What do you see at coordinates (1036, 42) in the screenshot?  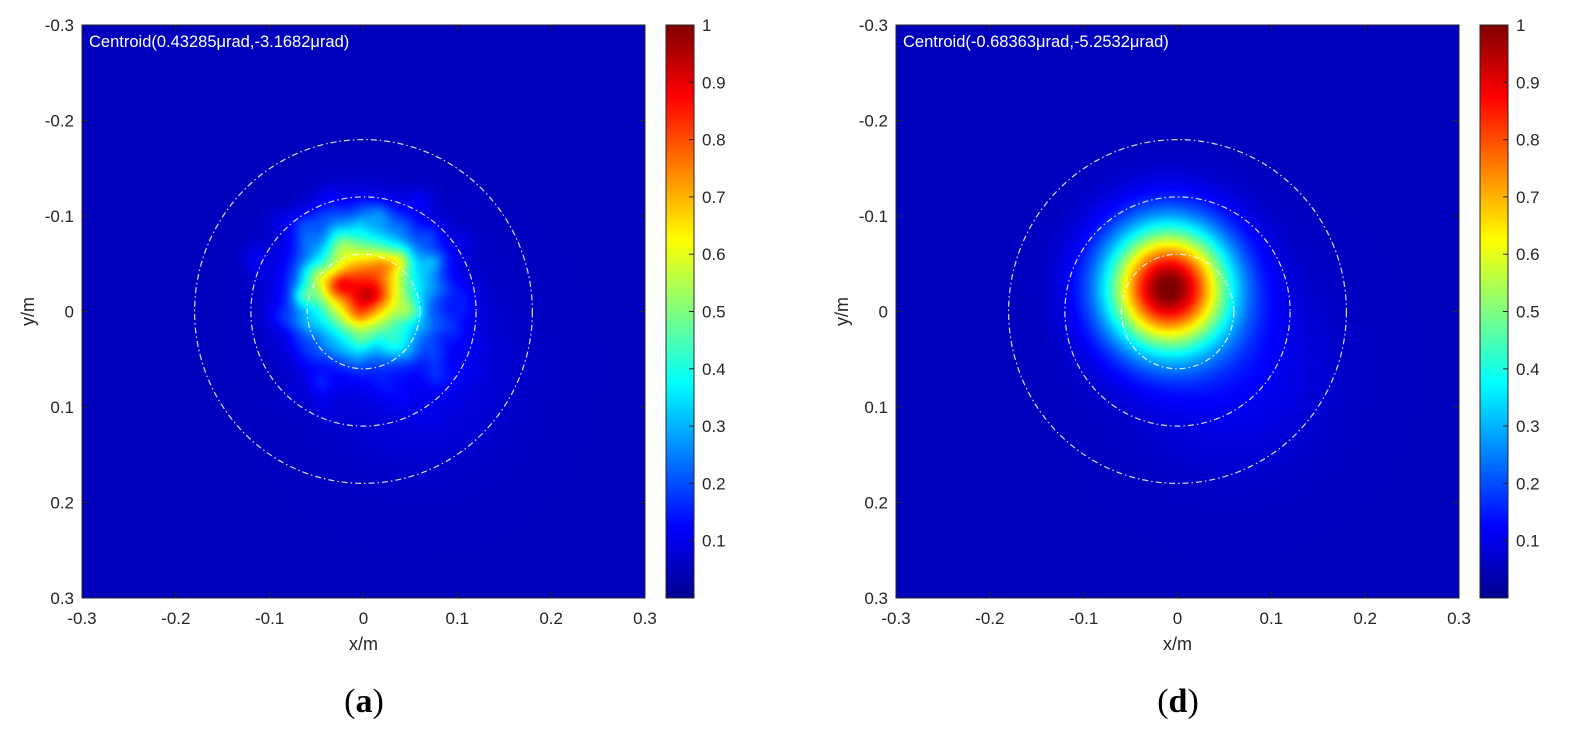 I see `centroid-annotation: Centroid(-0.68363μrad,-5.2532μrad)` at bounding box center [1036, 42].